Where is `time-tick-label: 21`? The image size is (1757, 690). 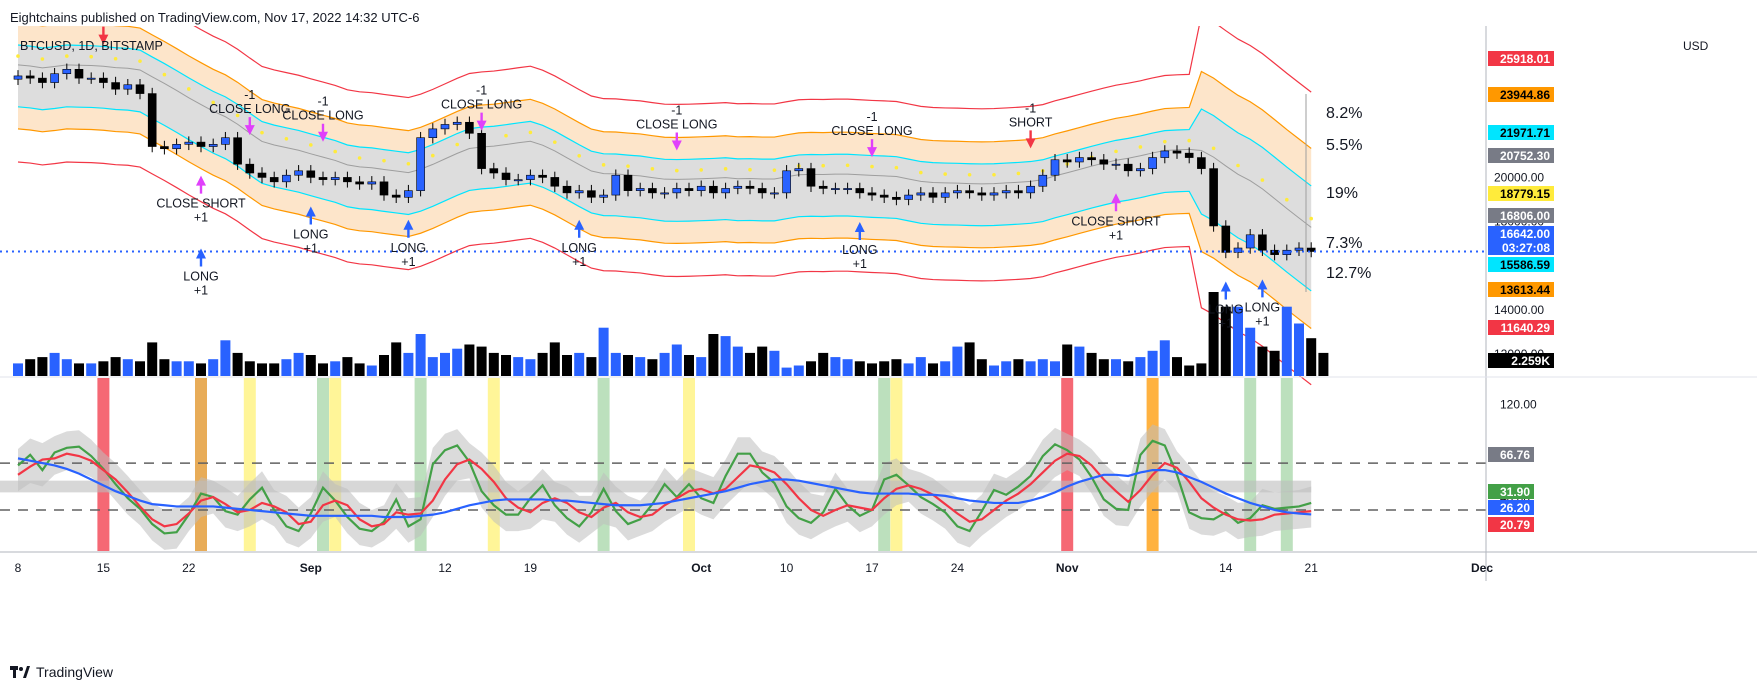 time-tick-label: 21 is located at coordinates (1312, 568).